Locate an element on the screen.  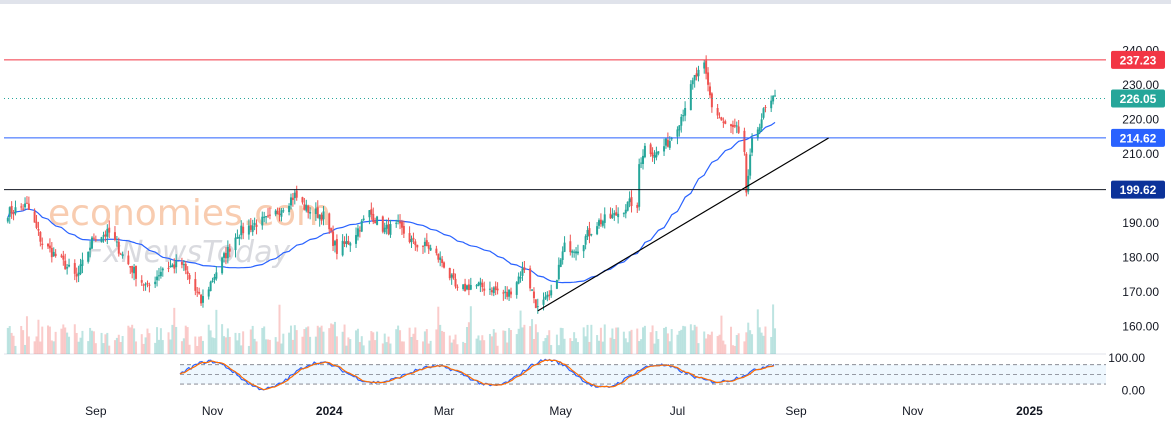
stochastic-oscillator is located at coordinates (642, 374).